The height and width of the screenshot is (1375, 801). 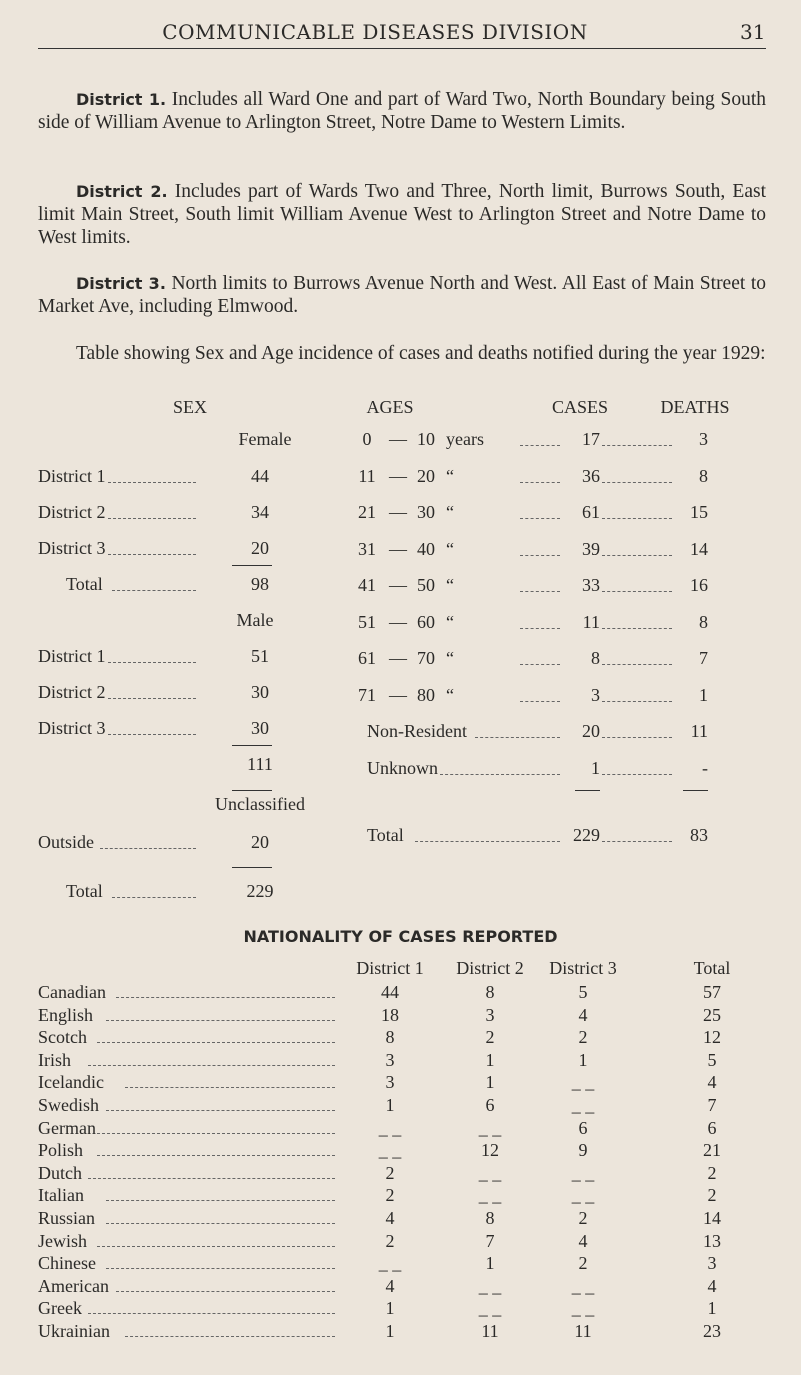 What do you see at coordinates (580, 407) in the screenshot?
I see `header-cases: CASES` at bounding box center [580, 407].